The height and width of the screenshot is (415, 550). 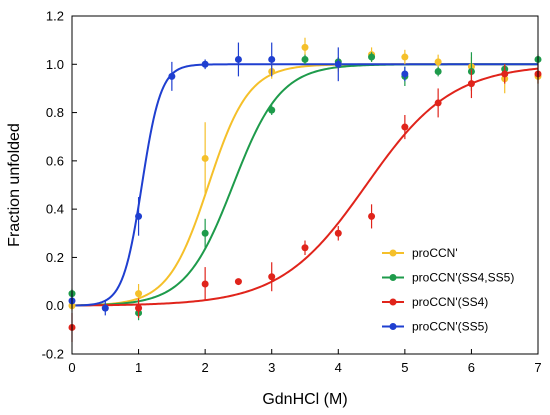 What do you see at coordinates (304, 399) in the screenshot?
I see `x-axis-title: GdnHCl (M)` at bounding box center [304, 399].